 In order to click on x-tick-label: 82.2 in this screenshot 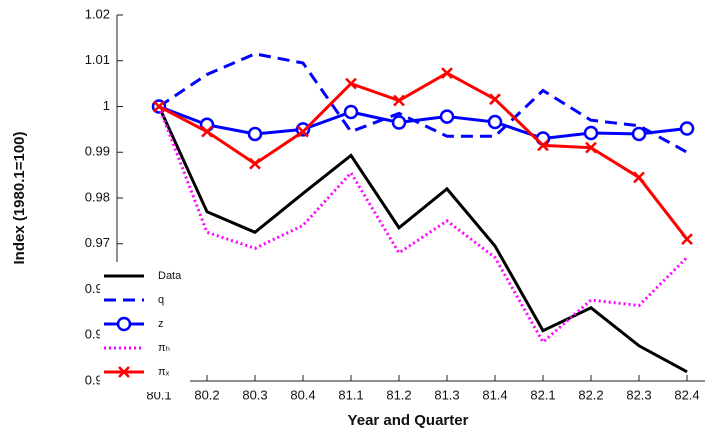, I will do `click(590, 394)`.